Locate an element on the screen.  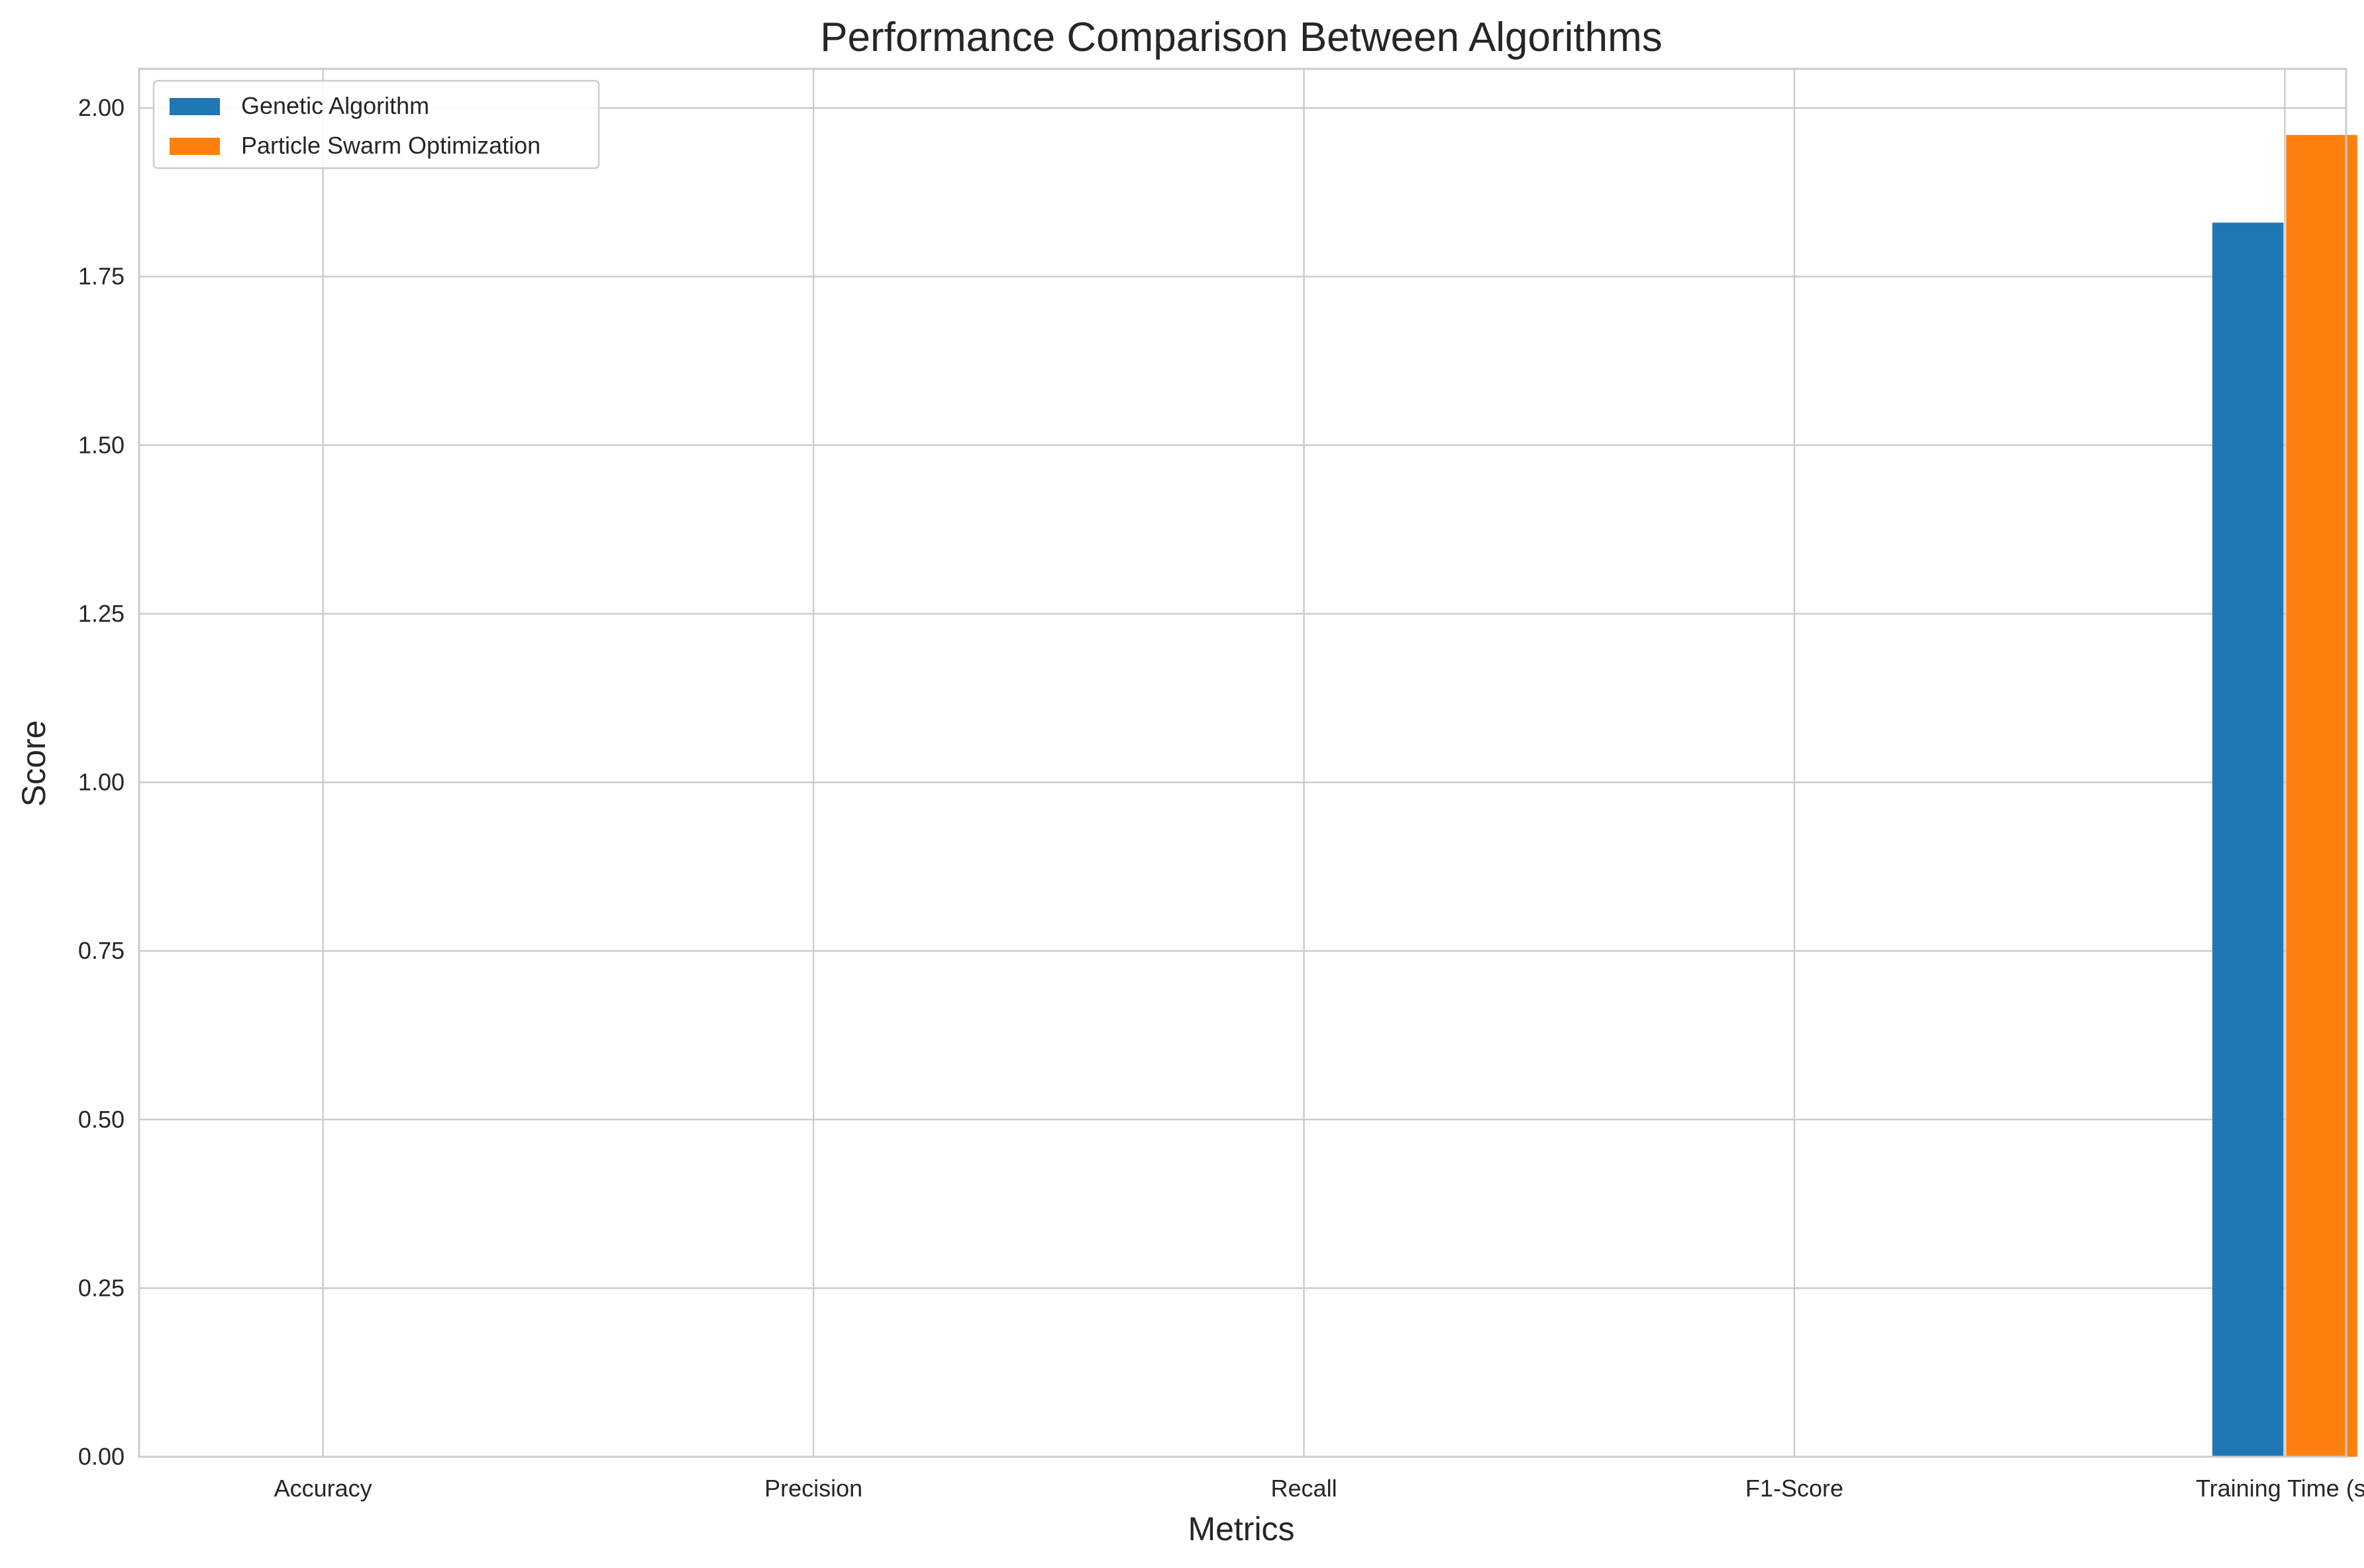
x-tick-label: F1-Score is located at coordinates (1794, 1488).